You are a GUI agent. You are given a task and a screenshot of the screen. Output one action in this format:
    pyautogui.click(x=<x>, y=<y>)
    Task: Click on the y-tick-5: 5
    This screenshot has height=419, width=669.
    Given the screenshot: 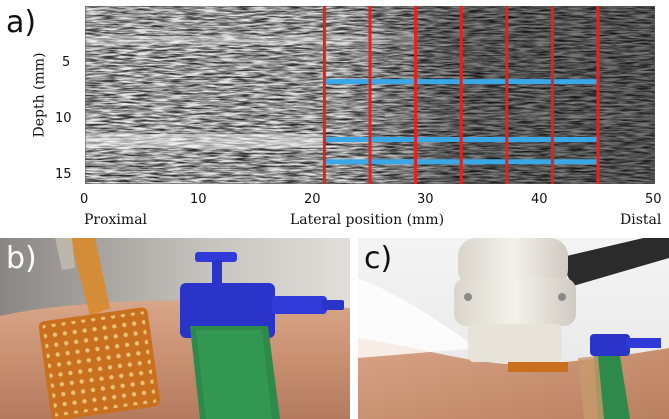 What is the action you would take?
    pyautogui.click(x=66, y=62)
    